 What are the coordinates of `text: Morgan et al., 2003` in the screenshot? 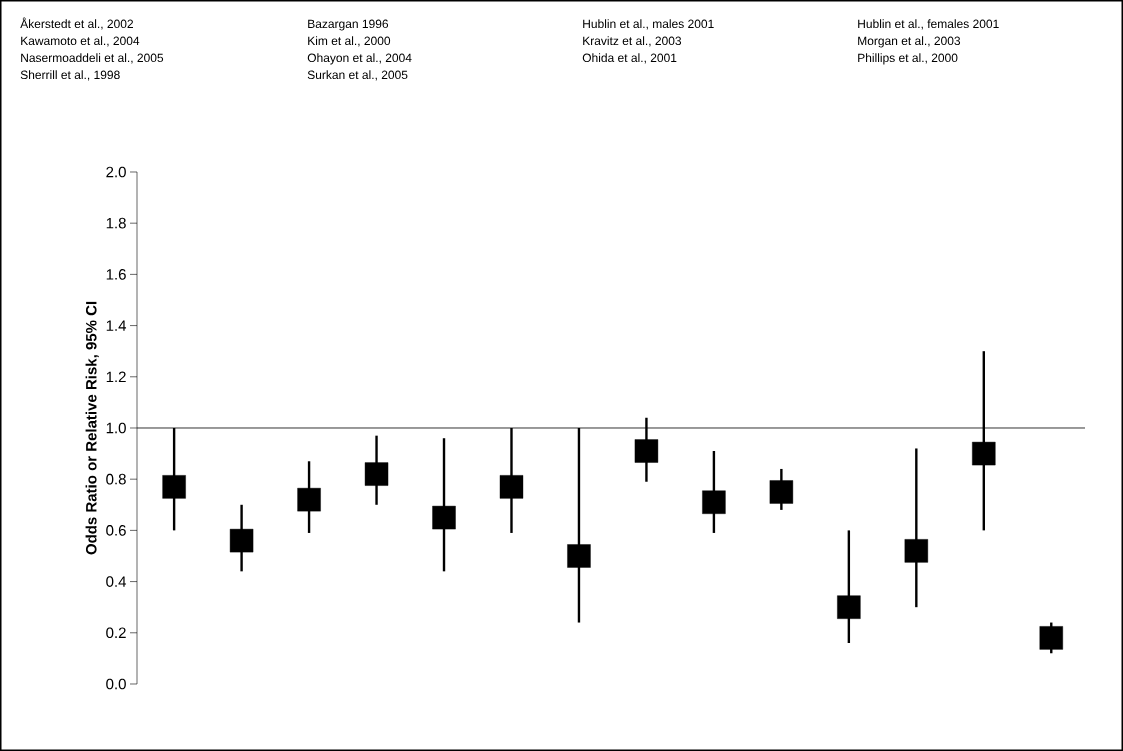 It's located at (909, 42).